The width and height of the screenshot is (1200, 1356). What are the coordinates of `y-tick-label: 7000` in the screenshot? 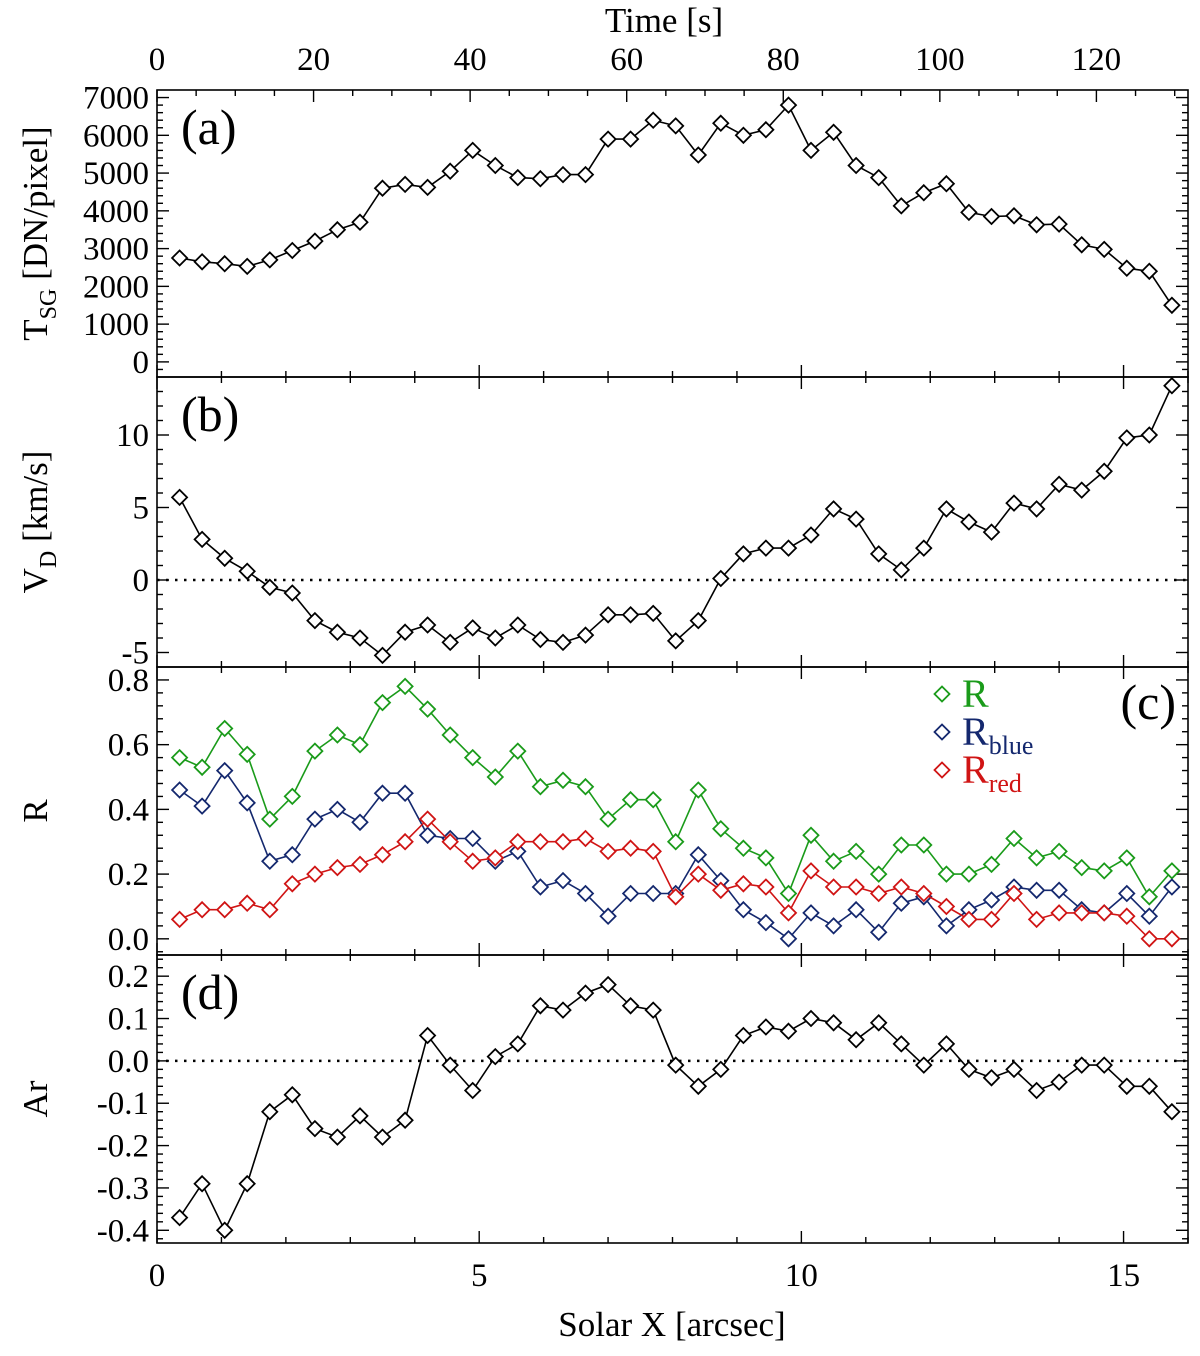 It's located at (116, 99).